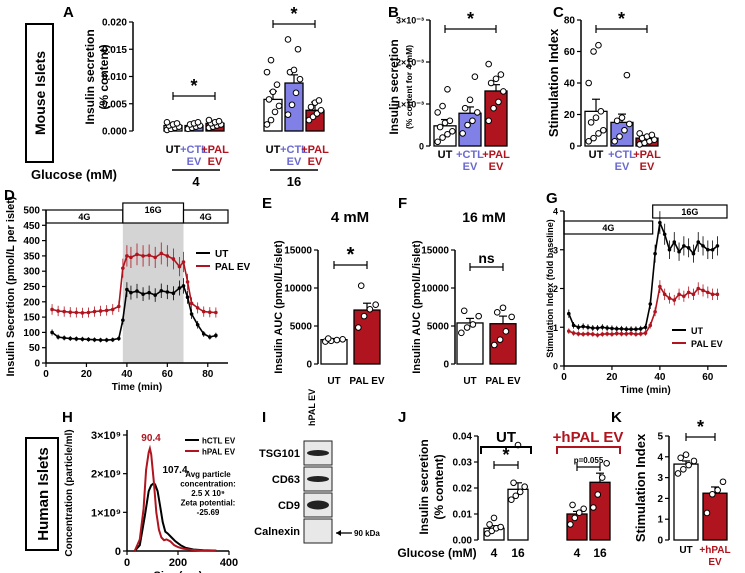  Describe the element at coordinates (570, 84) in the screenshot. I see `c-y-tick-label: 40` at that location.